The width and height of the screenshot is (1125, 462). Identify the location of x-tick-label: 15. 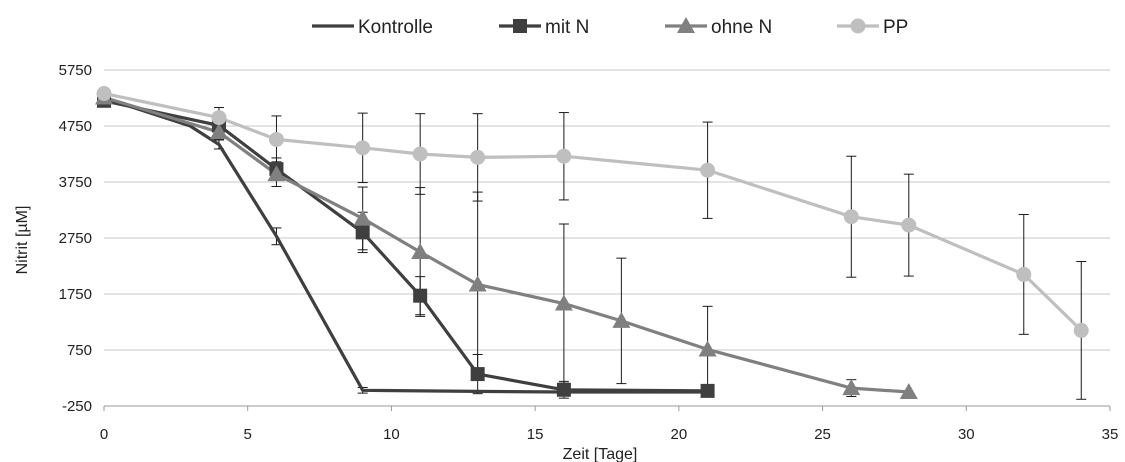
(535, 434).